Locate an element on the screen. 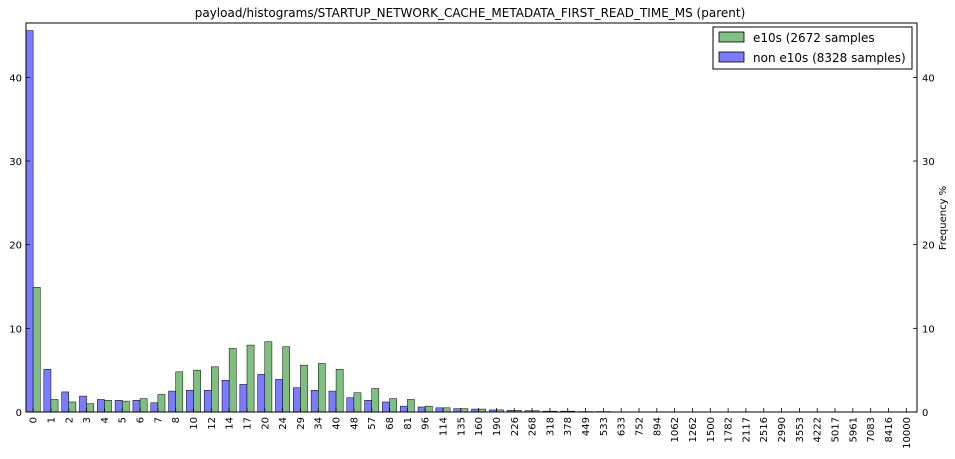  x-tick-label: 14 is located at coordinates (230, 423).